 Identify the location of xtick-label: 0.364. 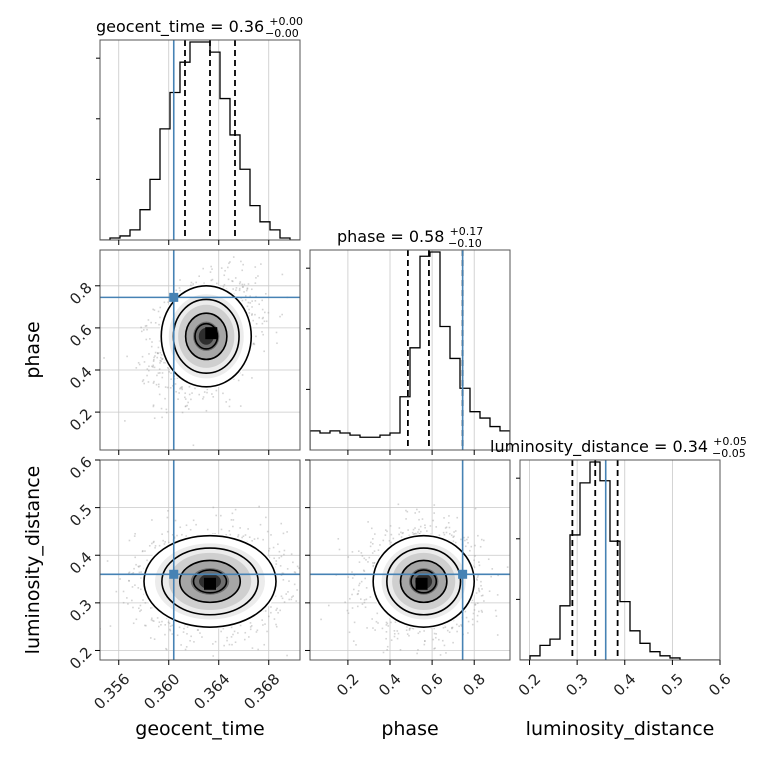
(211, 691).